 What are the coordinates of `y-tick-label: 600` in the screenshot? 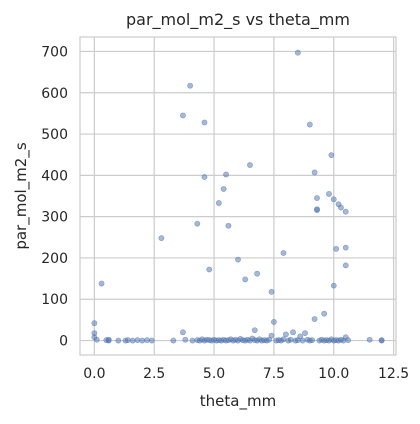 It's located at (54, 94).